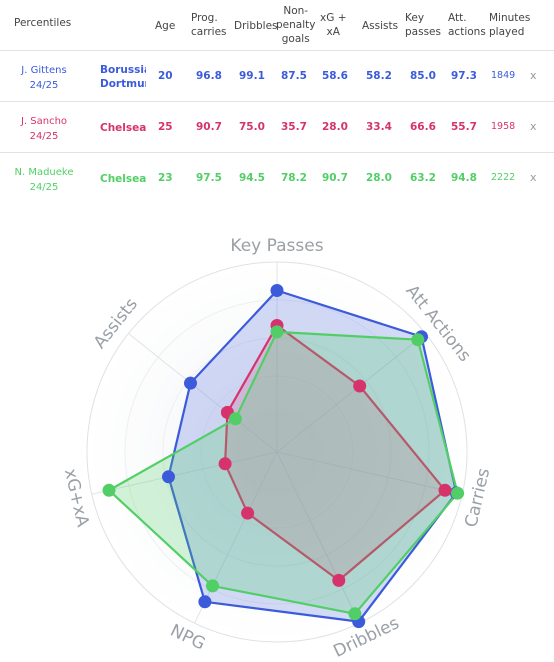 This screenshot has height=662, width=554. I want to click on cell-assists: 58.2, so click(379, 76).